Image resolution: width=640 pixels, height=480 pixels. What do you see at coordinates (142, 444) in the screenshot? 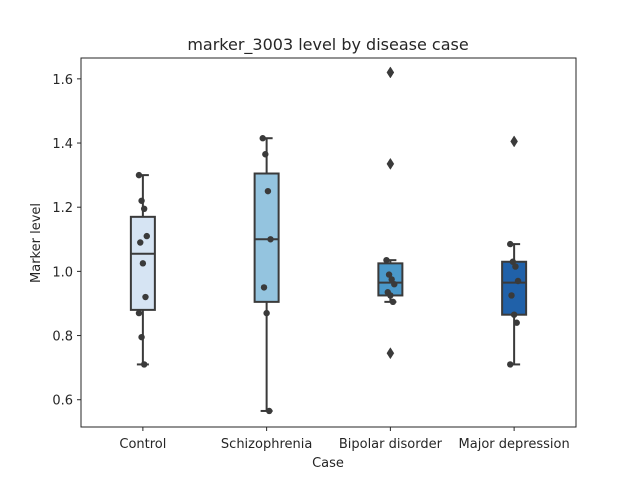
I see `x-tick-label: Control` at bounding box center [142, 444].